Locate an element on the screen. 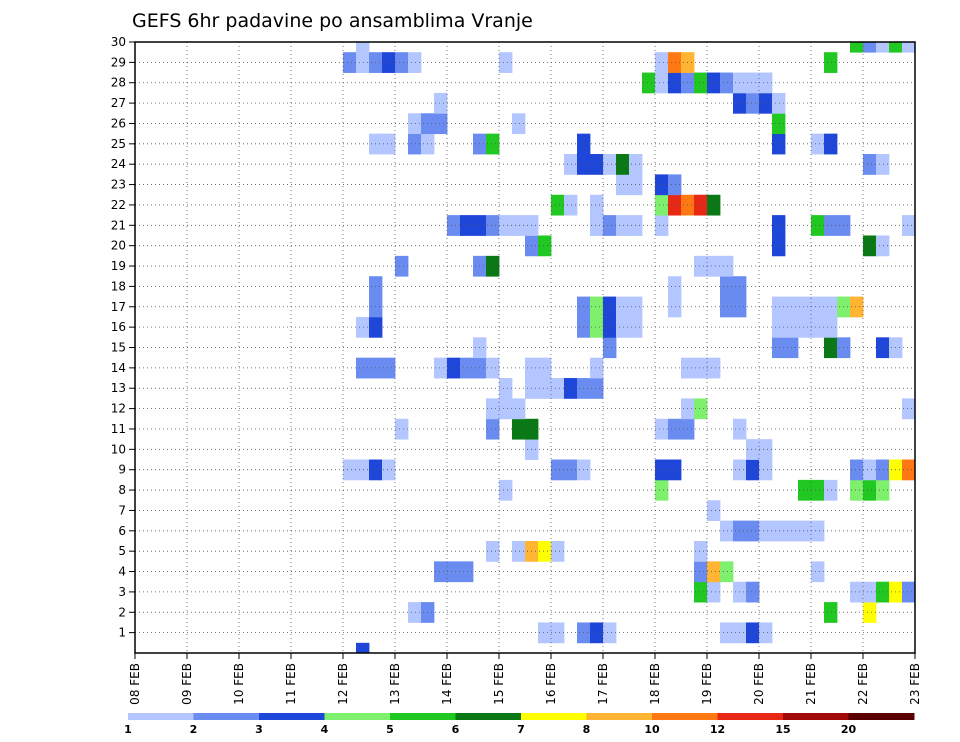  y-tick-label: 24 is located at coordinates (118, 164).